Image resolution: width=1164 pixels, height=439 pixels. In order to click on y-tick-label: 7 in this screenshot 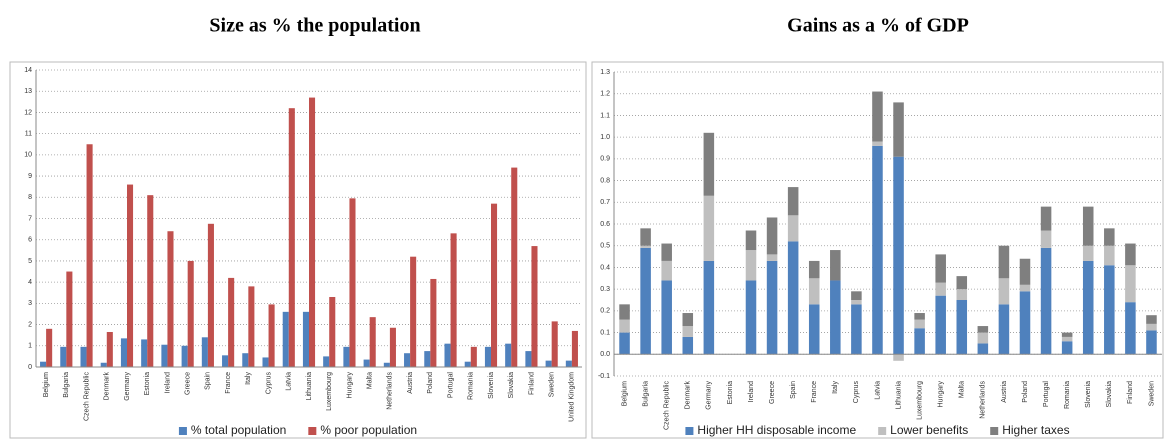, I will do `click(30, 218)`.